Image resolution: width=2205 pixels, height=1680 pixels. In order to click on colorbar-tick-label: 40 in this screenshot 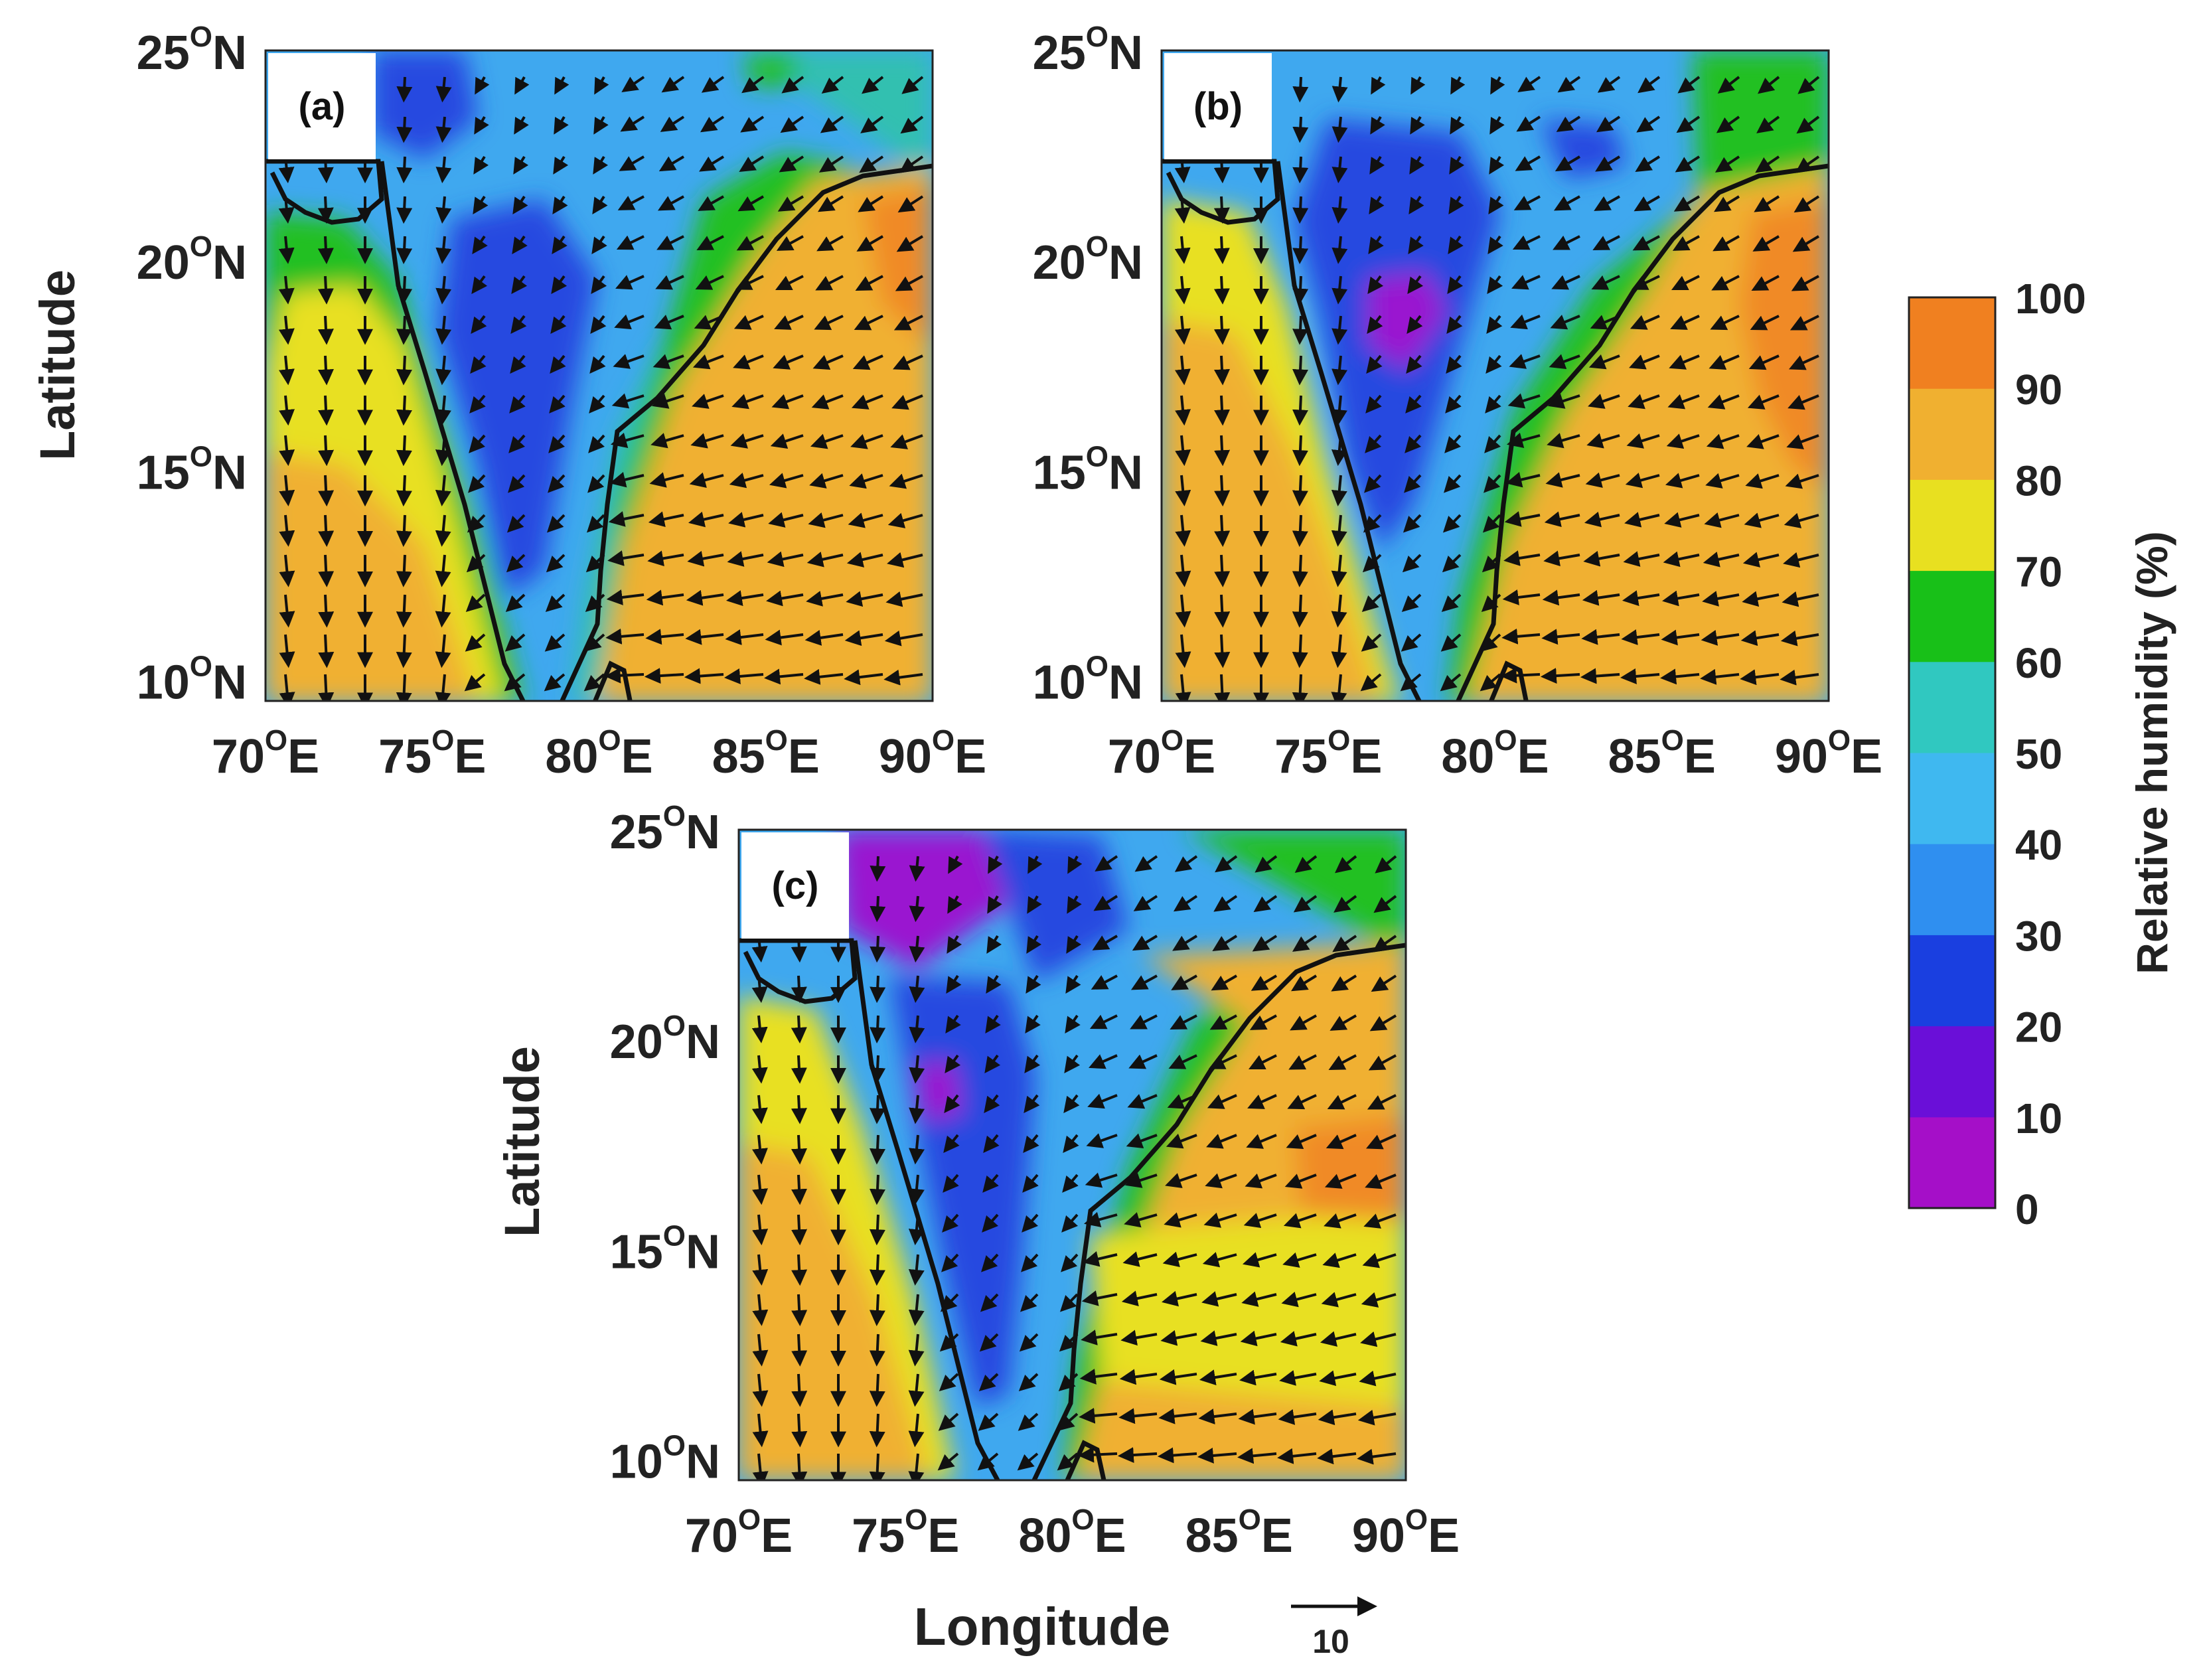, I will do `click(2038, 845)`.